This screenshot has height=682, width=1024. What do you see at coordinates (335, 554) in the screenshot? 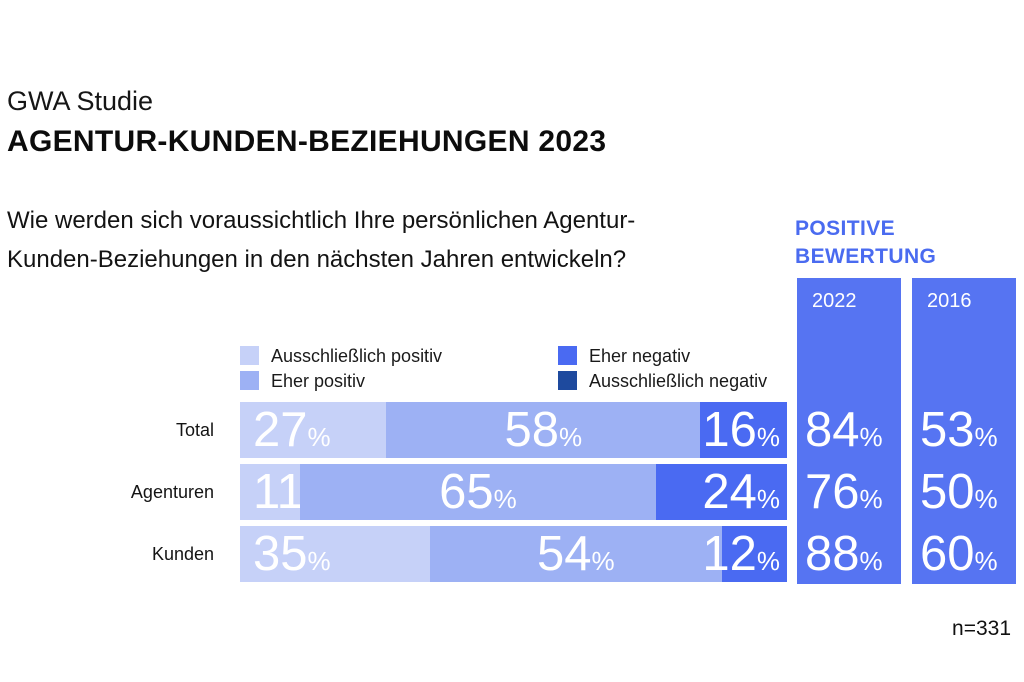
I see `segment-kunden-ausschliesslich-positiv: 35%` at bounding box center [335, 554].